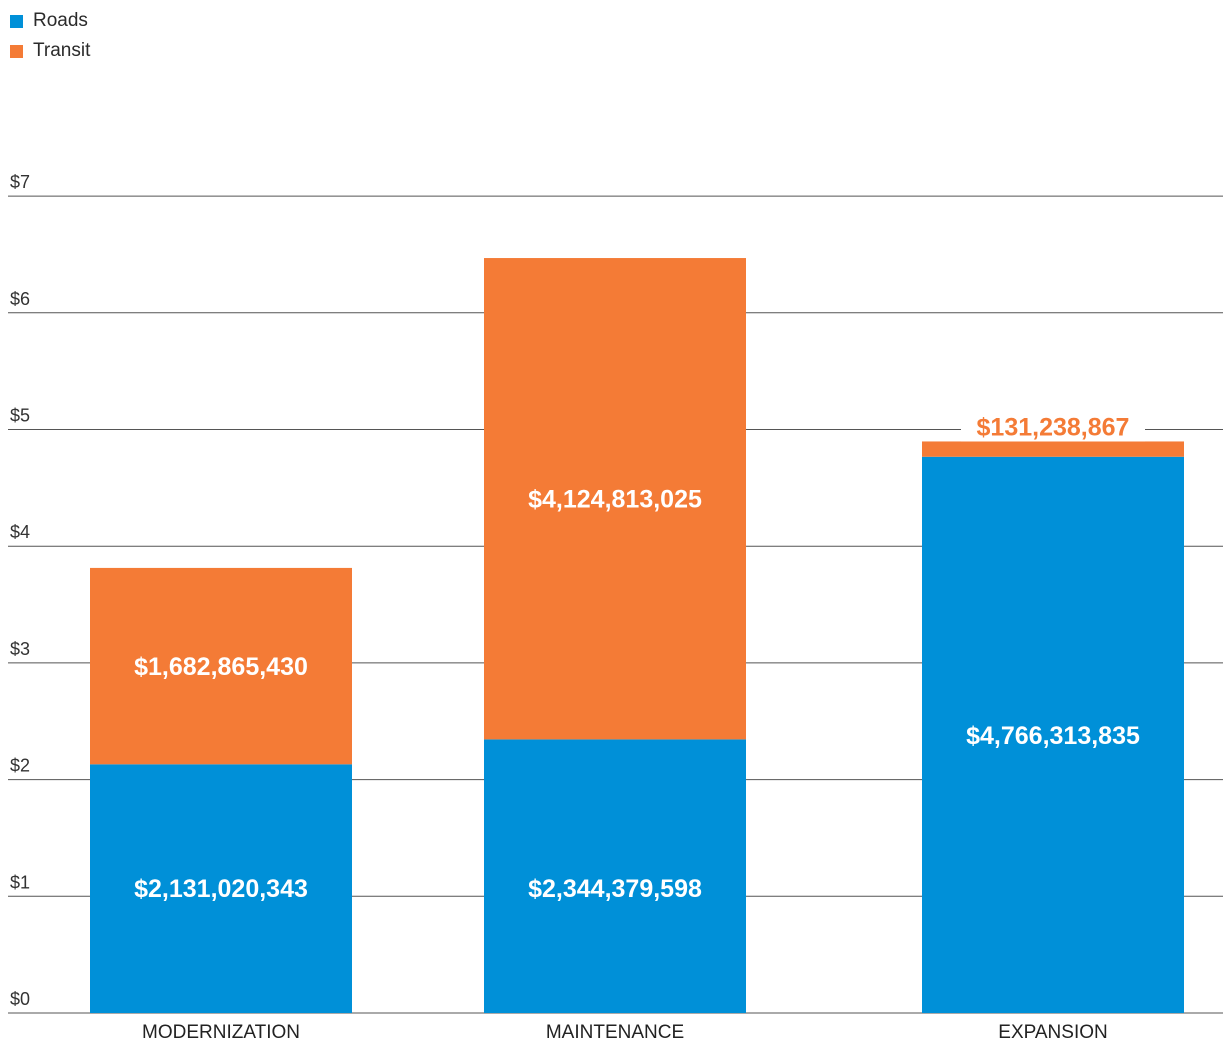 The width and height of the screenshot is (1223, 1044). I want to click on data-label-roads-modernization: $2,131,020,343, so click(221, 889).